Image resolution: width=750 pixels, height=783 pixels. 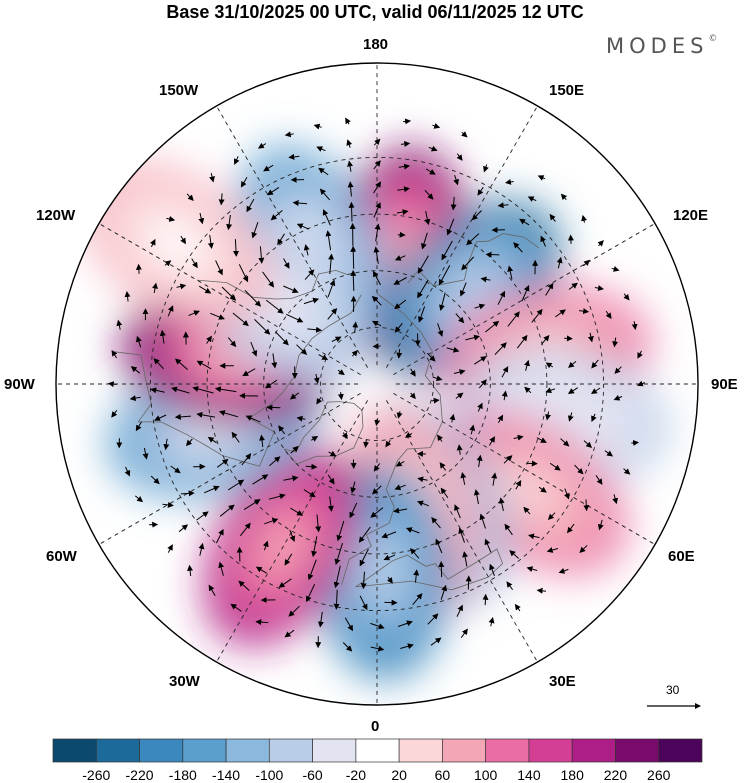 What do you see at coordinates (713, 39) in the screenshot?
I see `brand-mark: ©` at bounding box center [713, 39].